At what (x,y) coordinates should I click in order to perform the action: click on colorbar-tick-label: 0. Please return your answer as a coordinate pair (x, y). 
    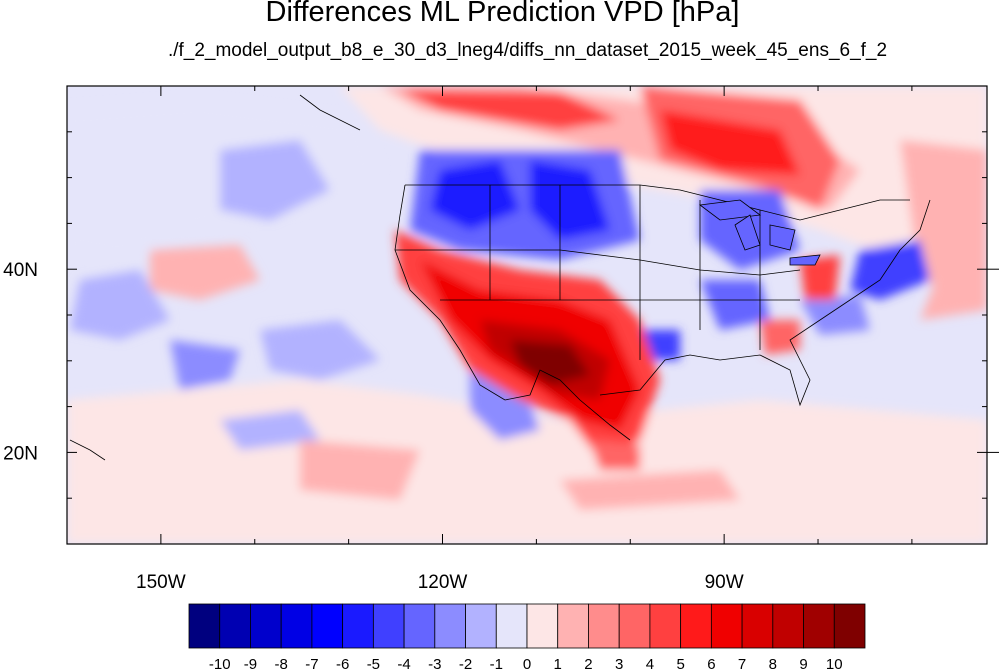
    Looking at the image, I should click on (527, 664).